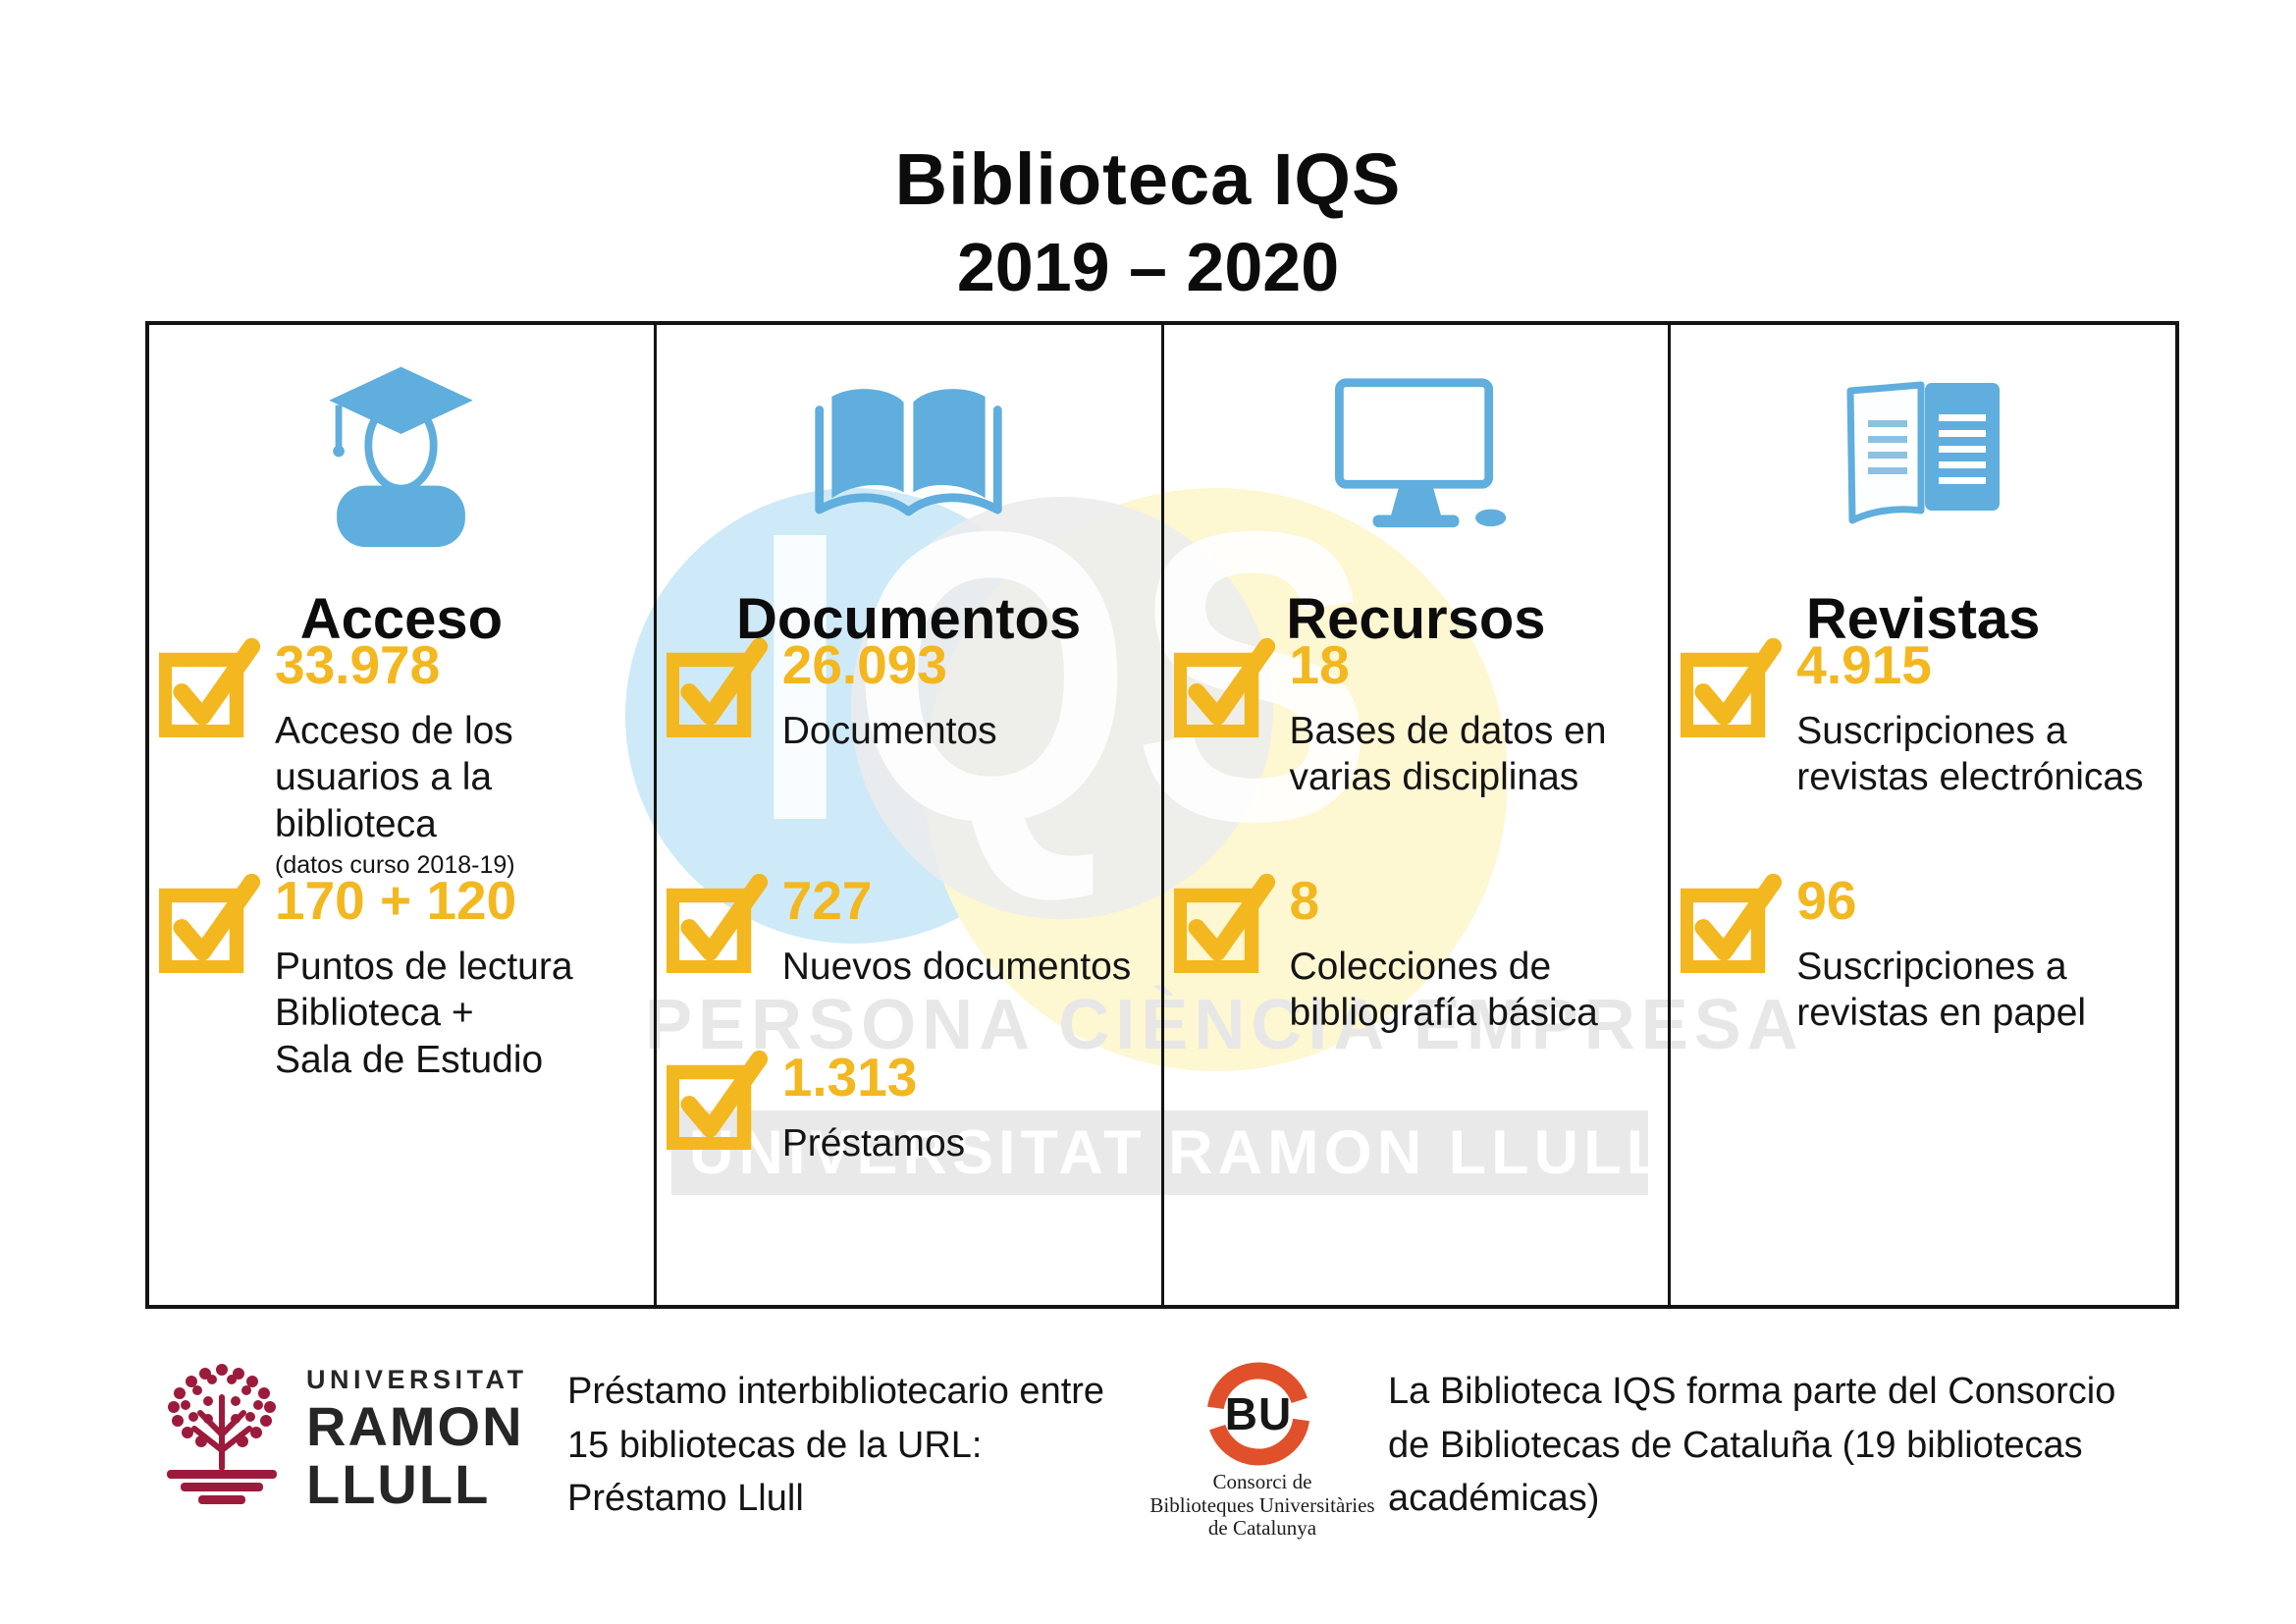 The image size is (2296, 1624). What do you see at coordinates (1923, 619) in the screenshot?
I see `column-title-revistas: Revistas` at bounding box center [1923, 619].